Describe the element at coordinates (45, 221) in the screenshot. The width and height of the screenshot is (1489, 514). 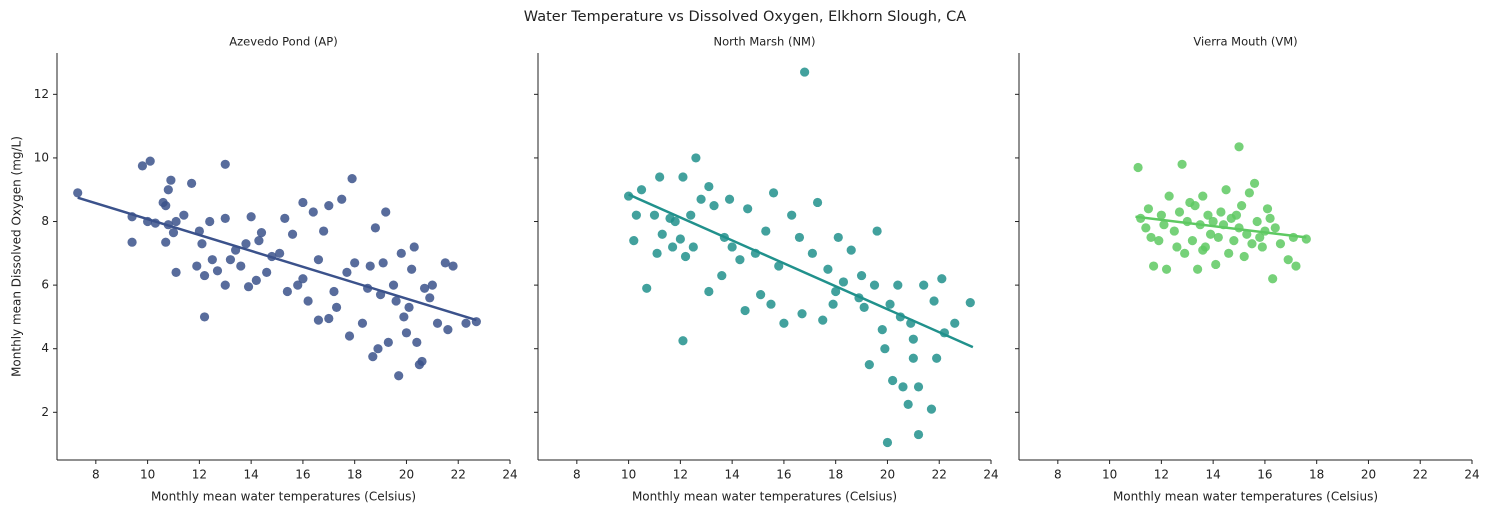
I see `y-tick-label: 8` at that location.